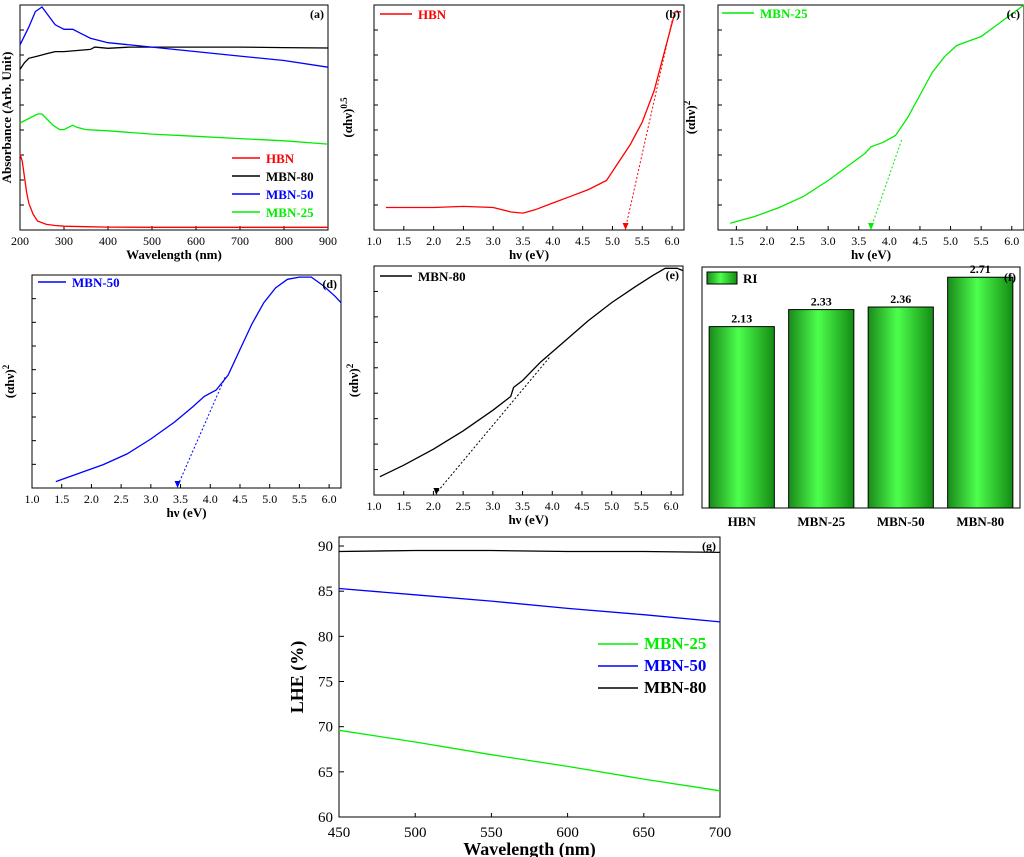  What do you see at coordinates (329, 284) in the screenshot?
I see `panel-label: (d)` at bounding box center [329, 284].